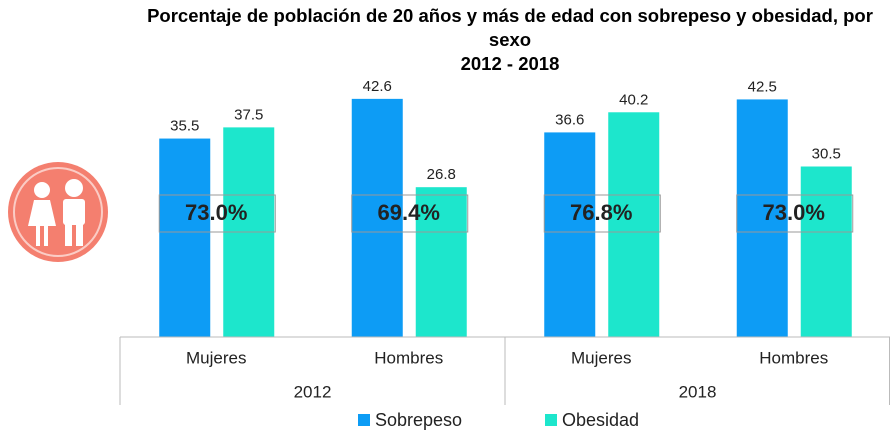 The height and width of the screenshot is (436, 890). I want to click on total-label: 76.8%, so click(601, 212).